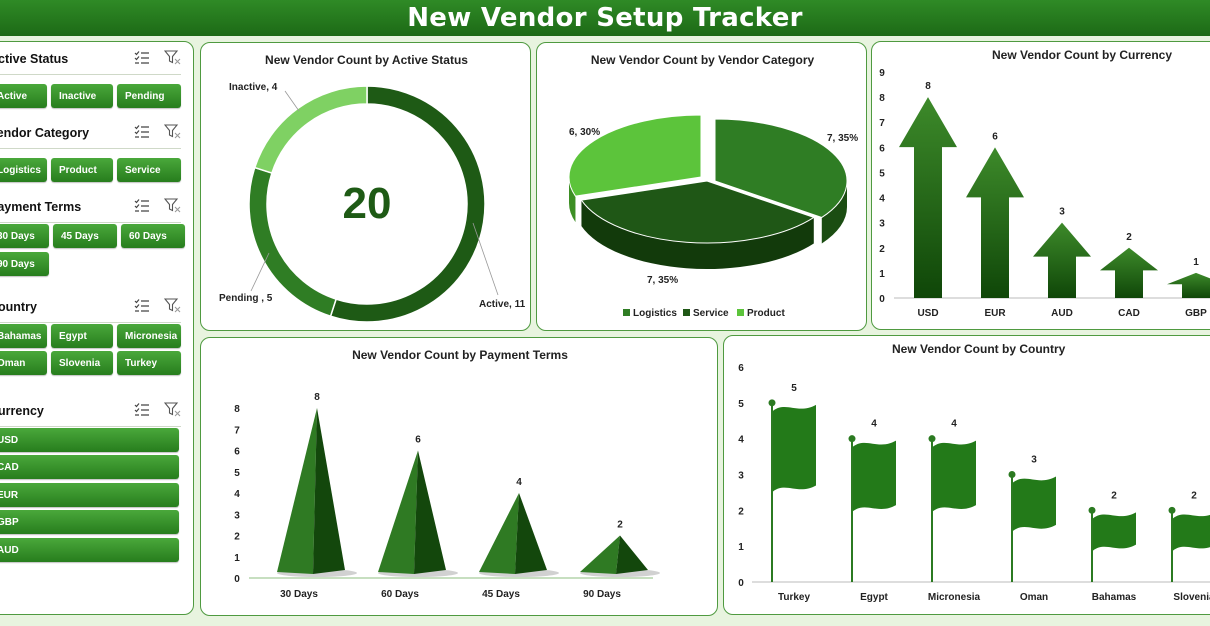  Describe the element at coordinates (24, 264) in the screenshot. I see `slicer-button-90-days: 90 Days` at that location.